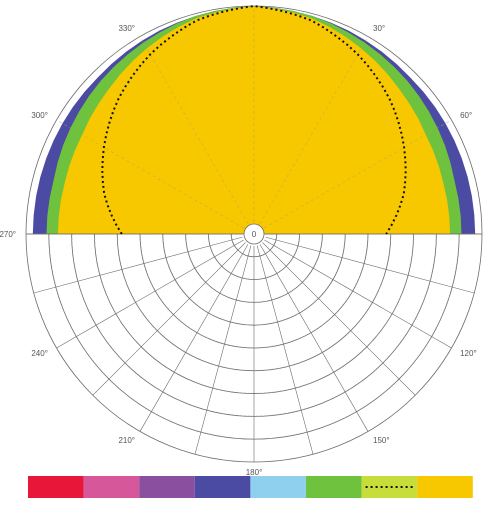  What do you see at coordinates (466, 115) in the screenshot?
I see `angle-label: 60°` at bounding box center [466, 115].